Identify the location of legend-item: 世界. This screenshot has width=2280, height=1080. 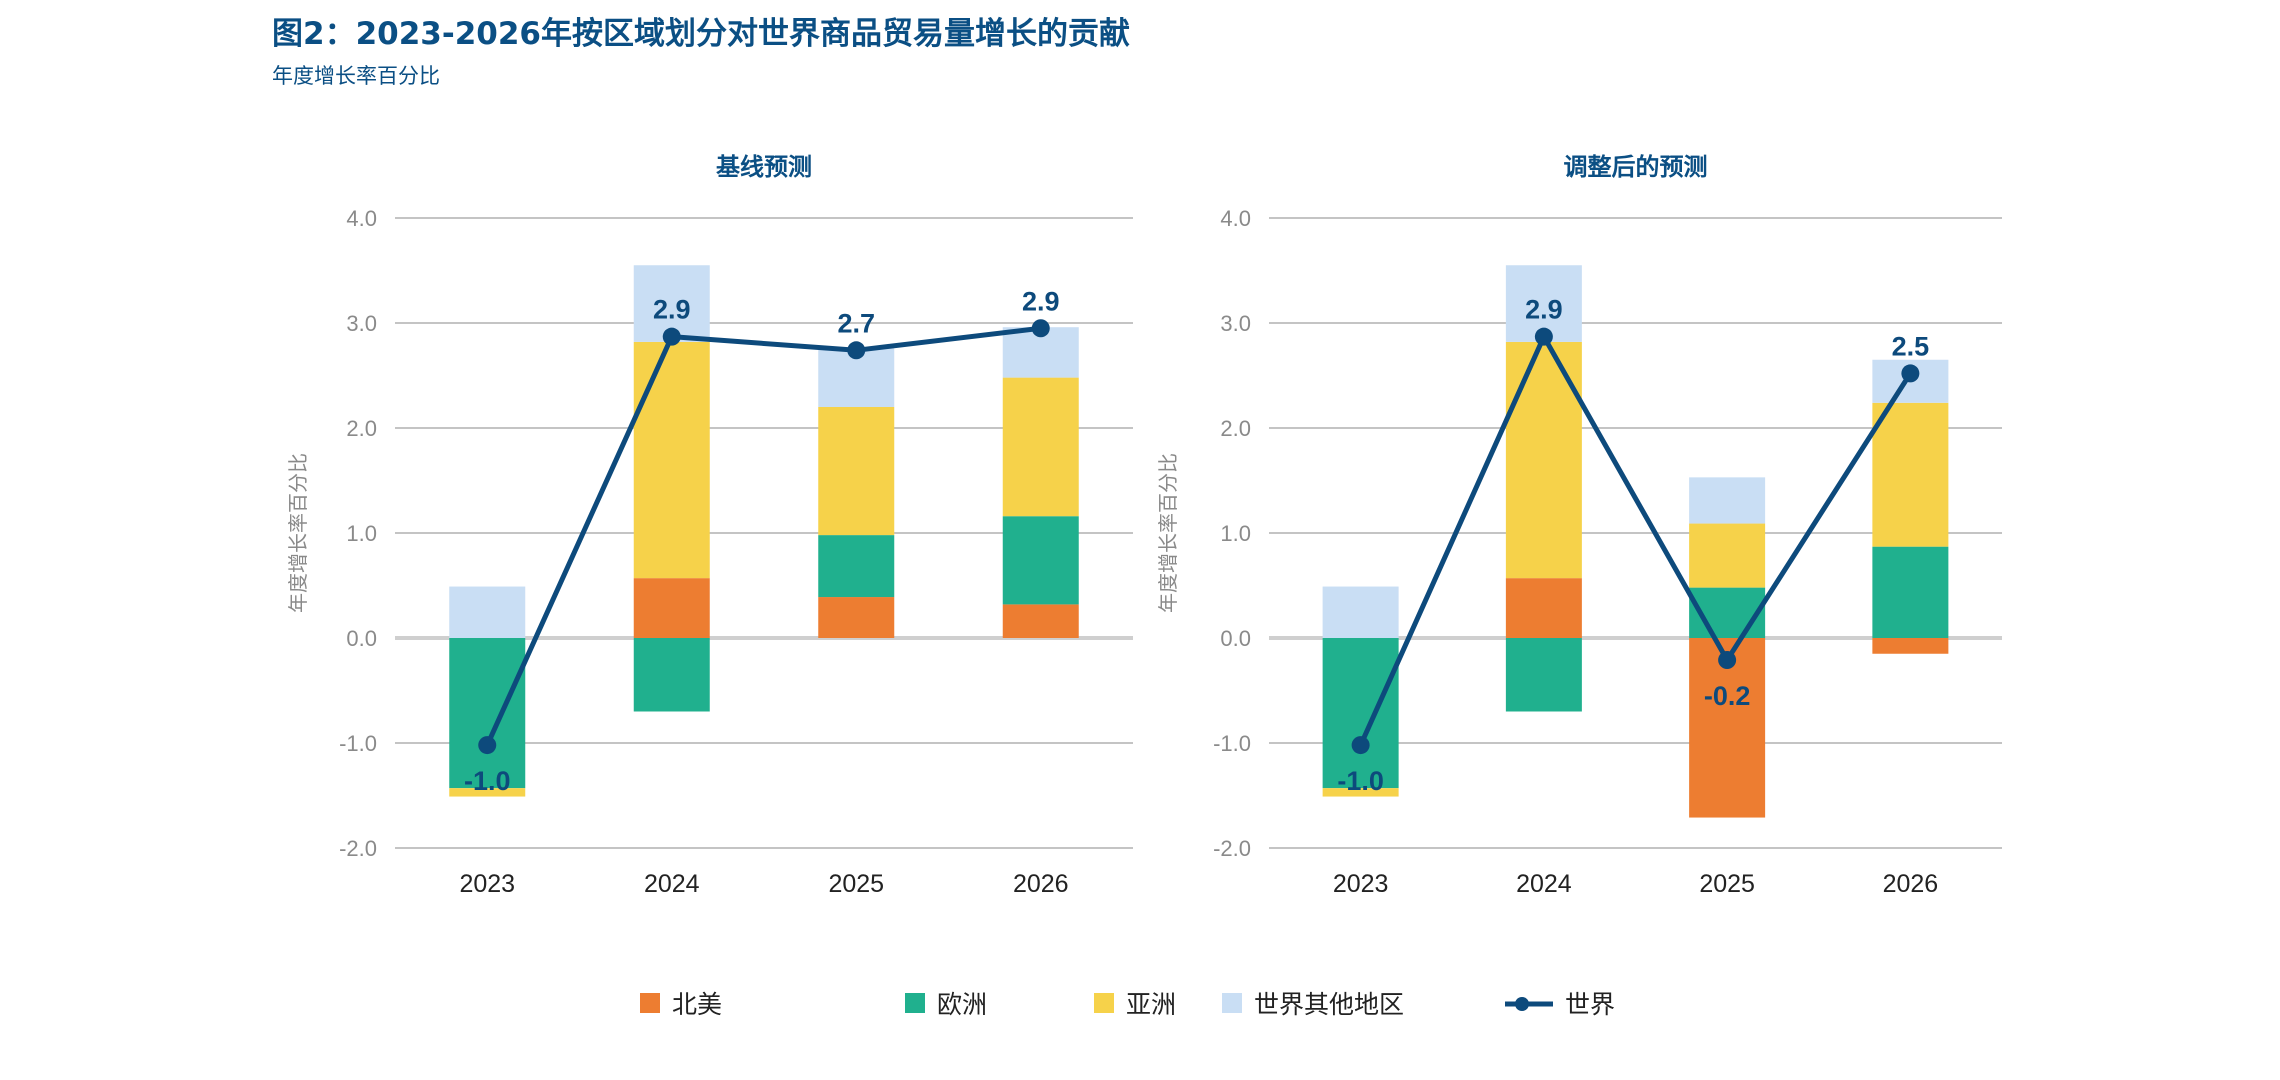
(1560, 1004).